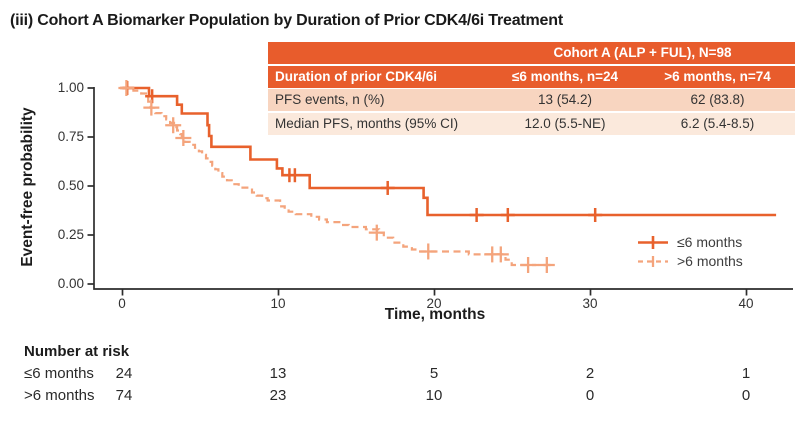  What do you see at coordinates (27, 187) in the screenshot?
I see `y-axis-label: Event-free probability` at bounding box center [27, 187].